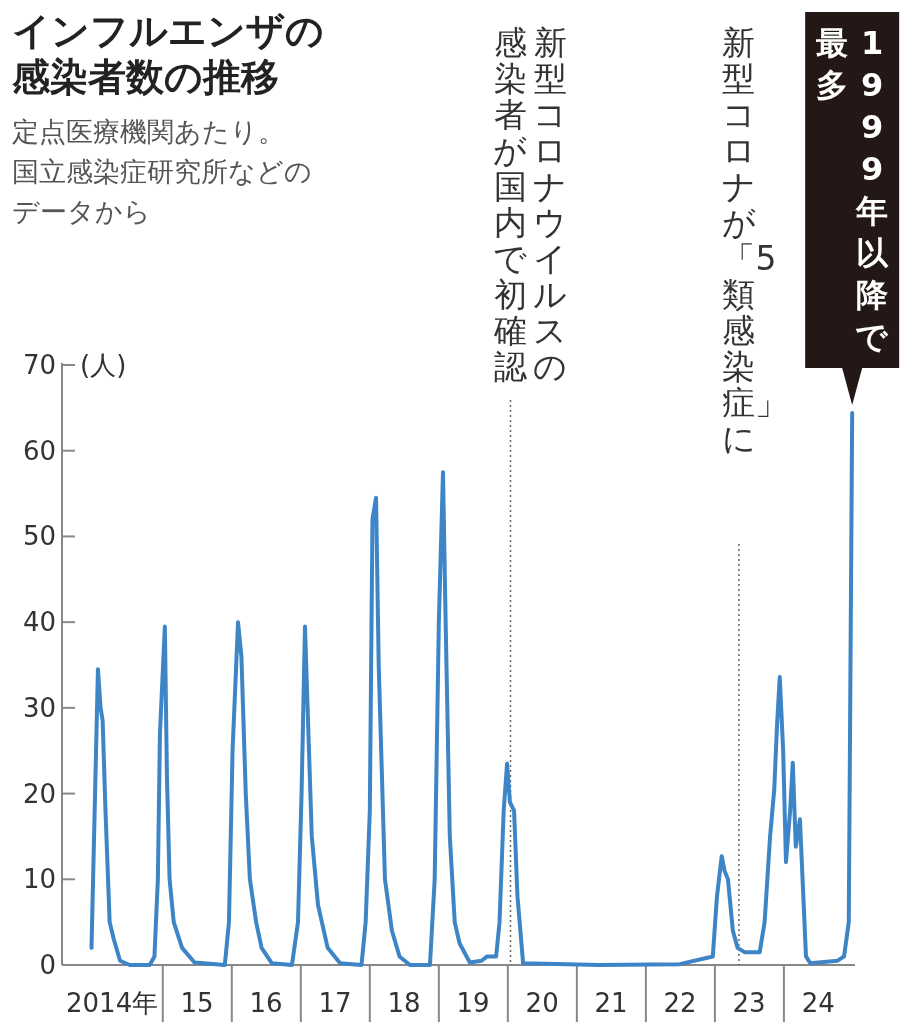  Describe the element at coordinates (473, 1003) in the screenshot. I see `x-tick-label: 19` at that location.